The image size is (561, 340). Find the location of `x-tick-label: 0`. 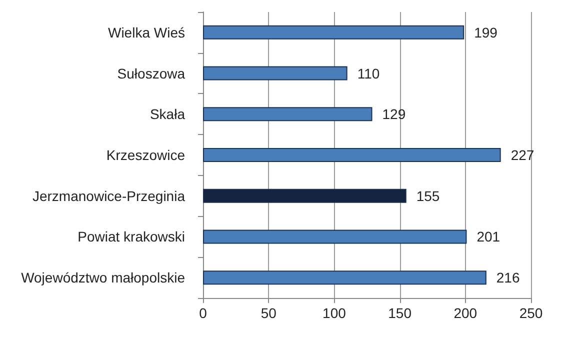

x-tick-label: 0 is located at coordinates (203, 313).